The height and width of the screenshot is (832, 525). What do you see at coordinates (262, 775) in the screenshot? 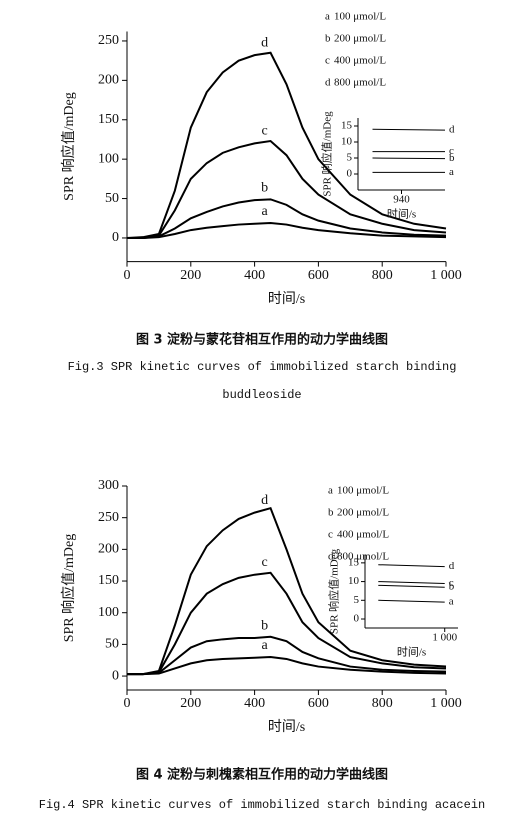
I see `caption-zh: 图 4 淀粉与刺槐素相互作用的动力学曲线图` at bounding box center [262, 775].